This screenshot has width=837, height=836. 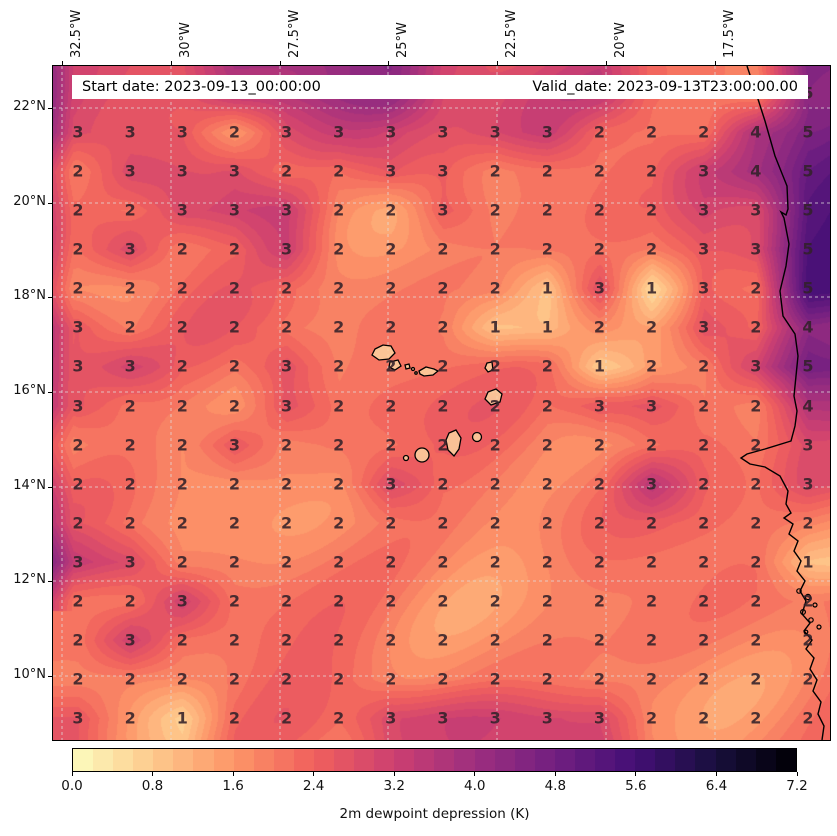 What do you see at coordinates (152, 786) in the screenshot?
I see `colorbar-tick-label: 0.8` at bounding box center [152, 786].